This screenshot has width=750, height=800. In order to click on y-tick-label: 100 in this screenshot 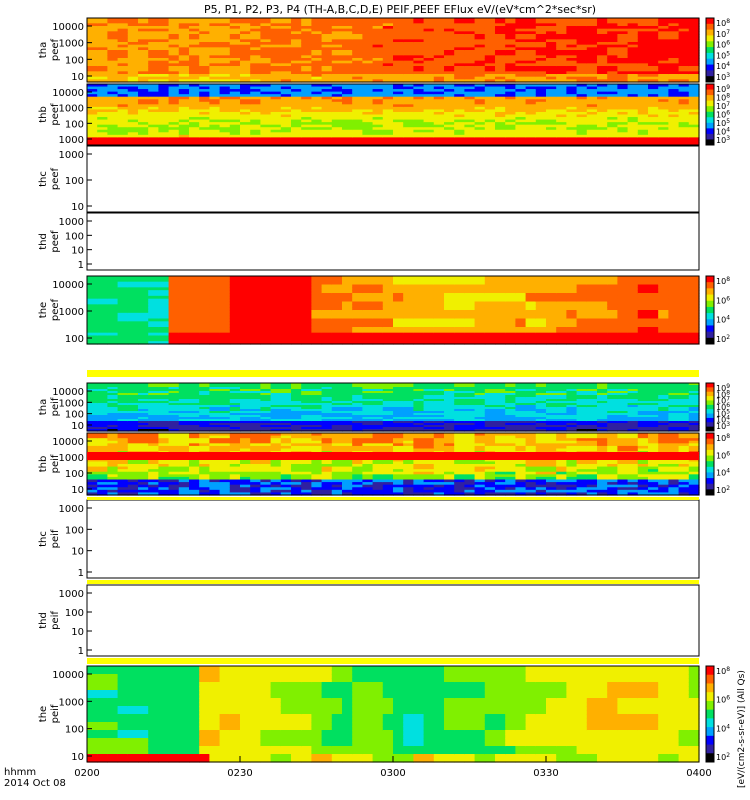, I will do `click(74, 124)`.